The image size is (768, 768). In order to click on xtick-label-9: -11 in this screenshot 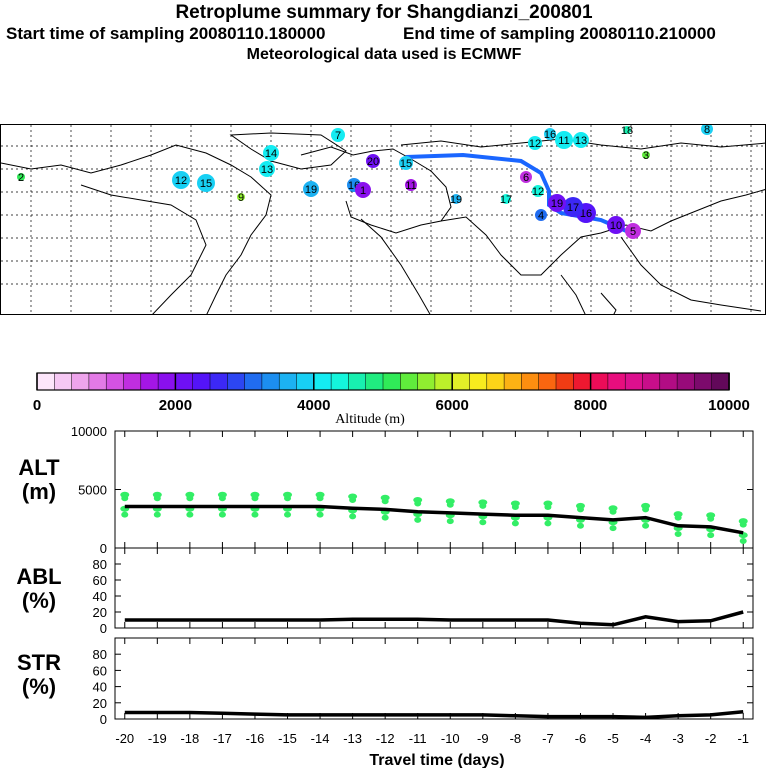, I will do `click(418, 738)`.